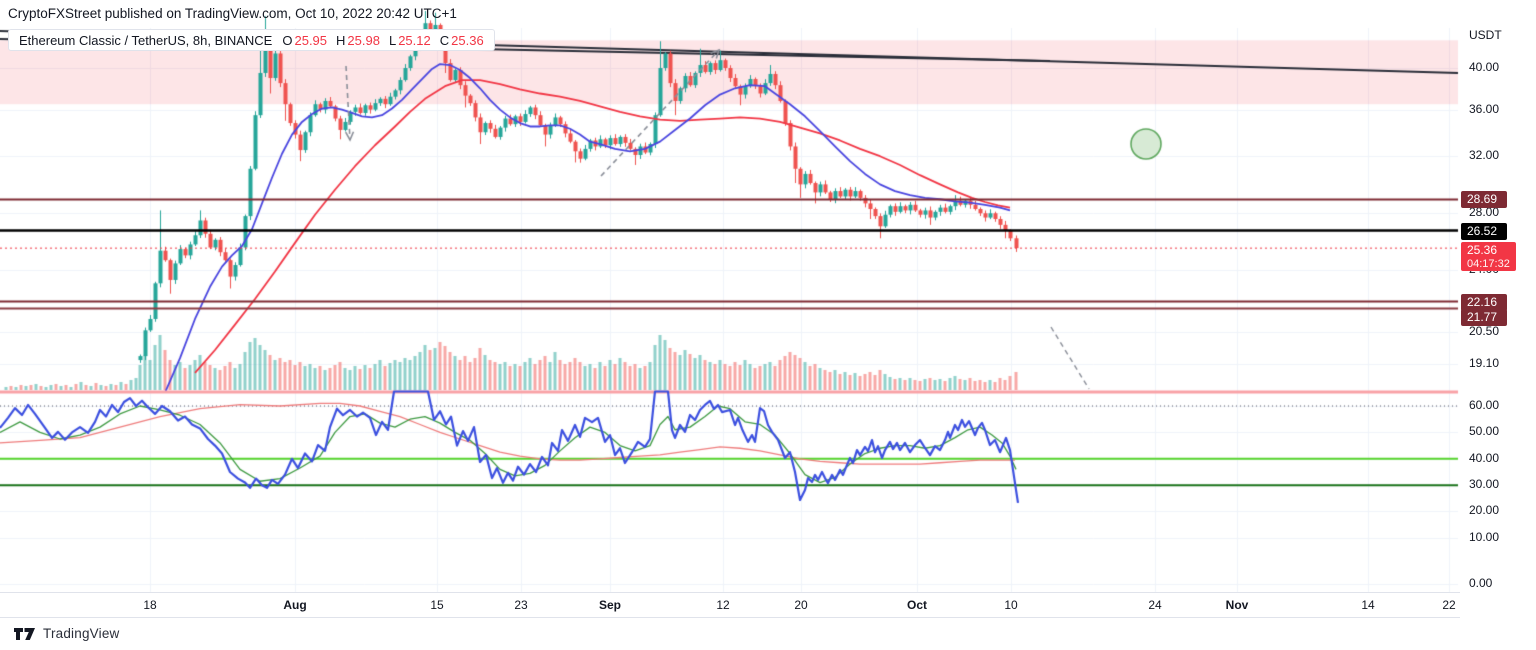 This screenshot has width=1536, height=650. What do you see at coordinates (521, 605) in the screenshot?
I see `time-tick-label: 23` at bounding box center [521, 605].